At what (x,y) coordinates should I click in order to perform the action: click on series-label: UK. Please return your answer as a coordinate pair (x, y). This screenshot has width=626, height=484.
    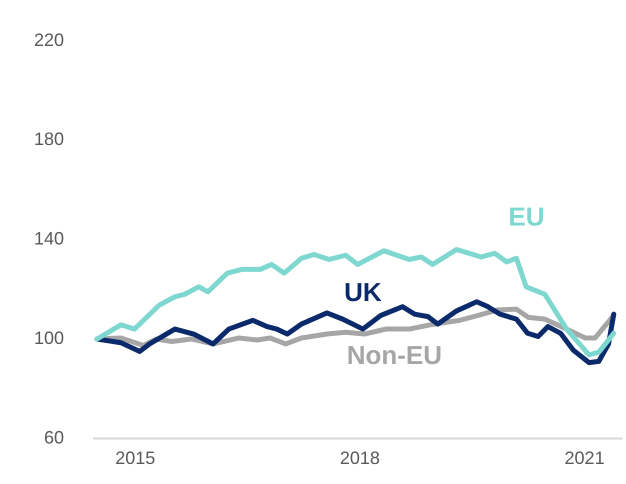
    Looking at the image, I should click on (363, 292).